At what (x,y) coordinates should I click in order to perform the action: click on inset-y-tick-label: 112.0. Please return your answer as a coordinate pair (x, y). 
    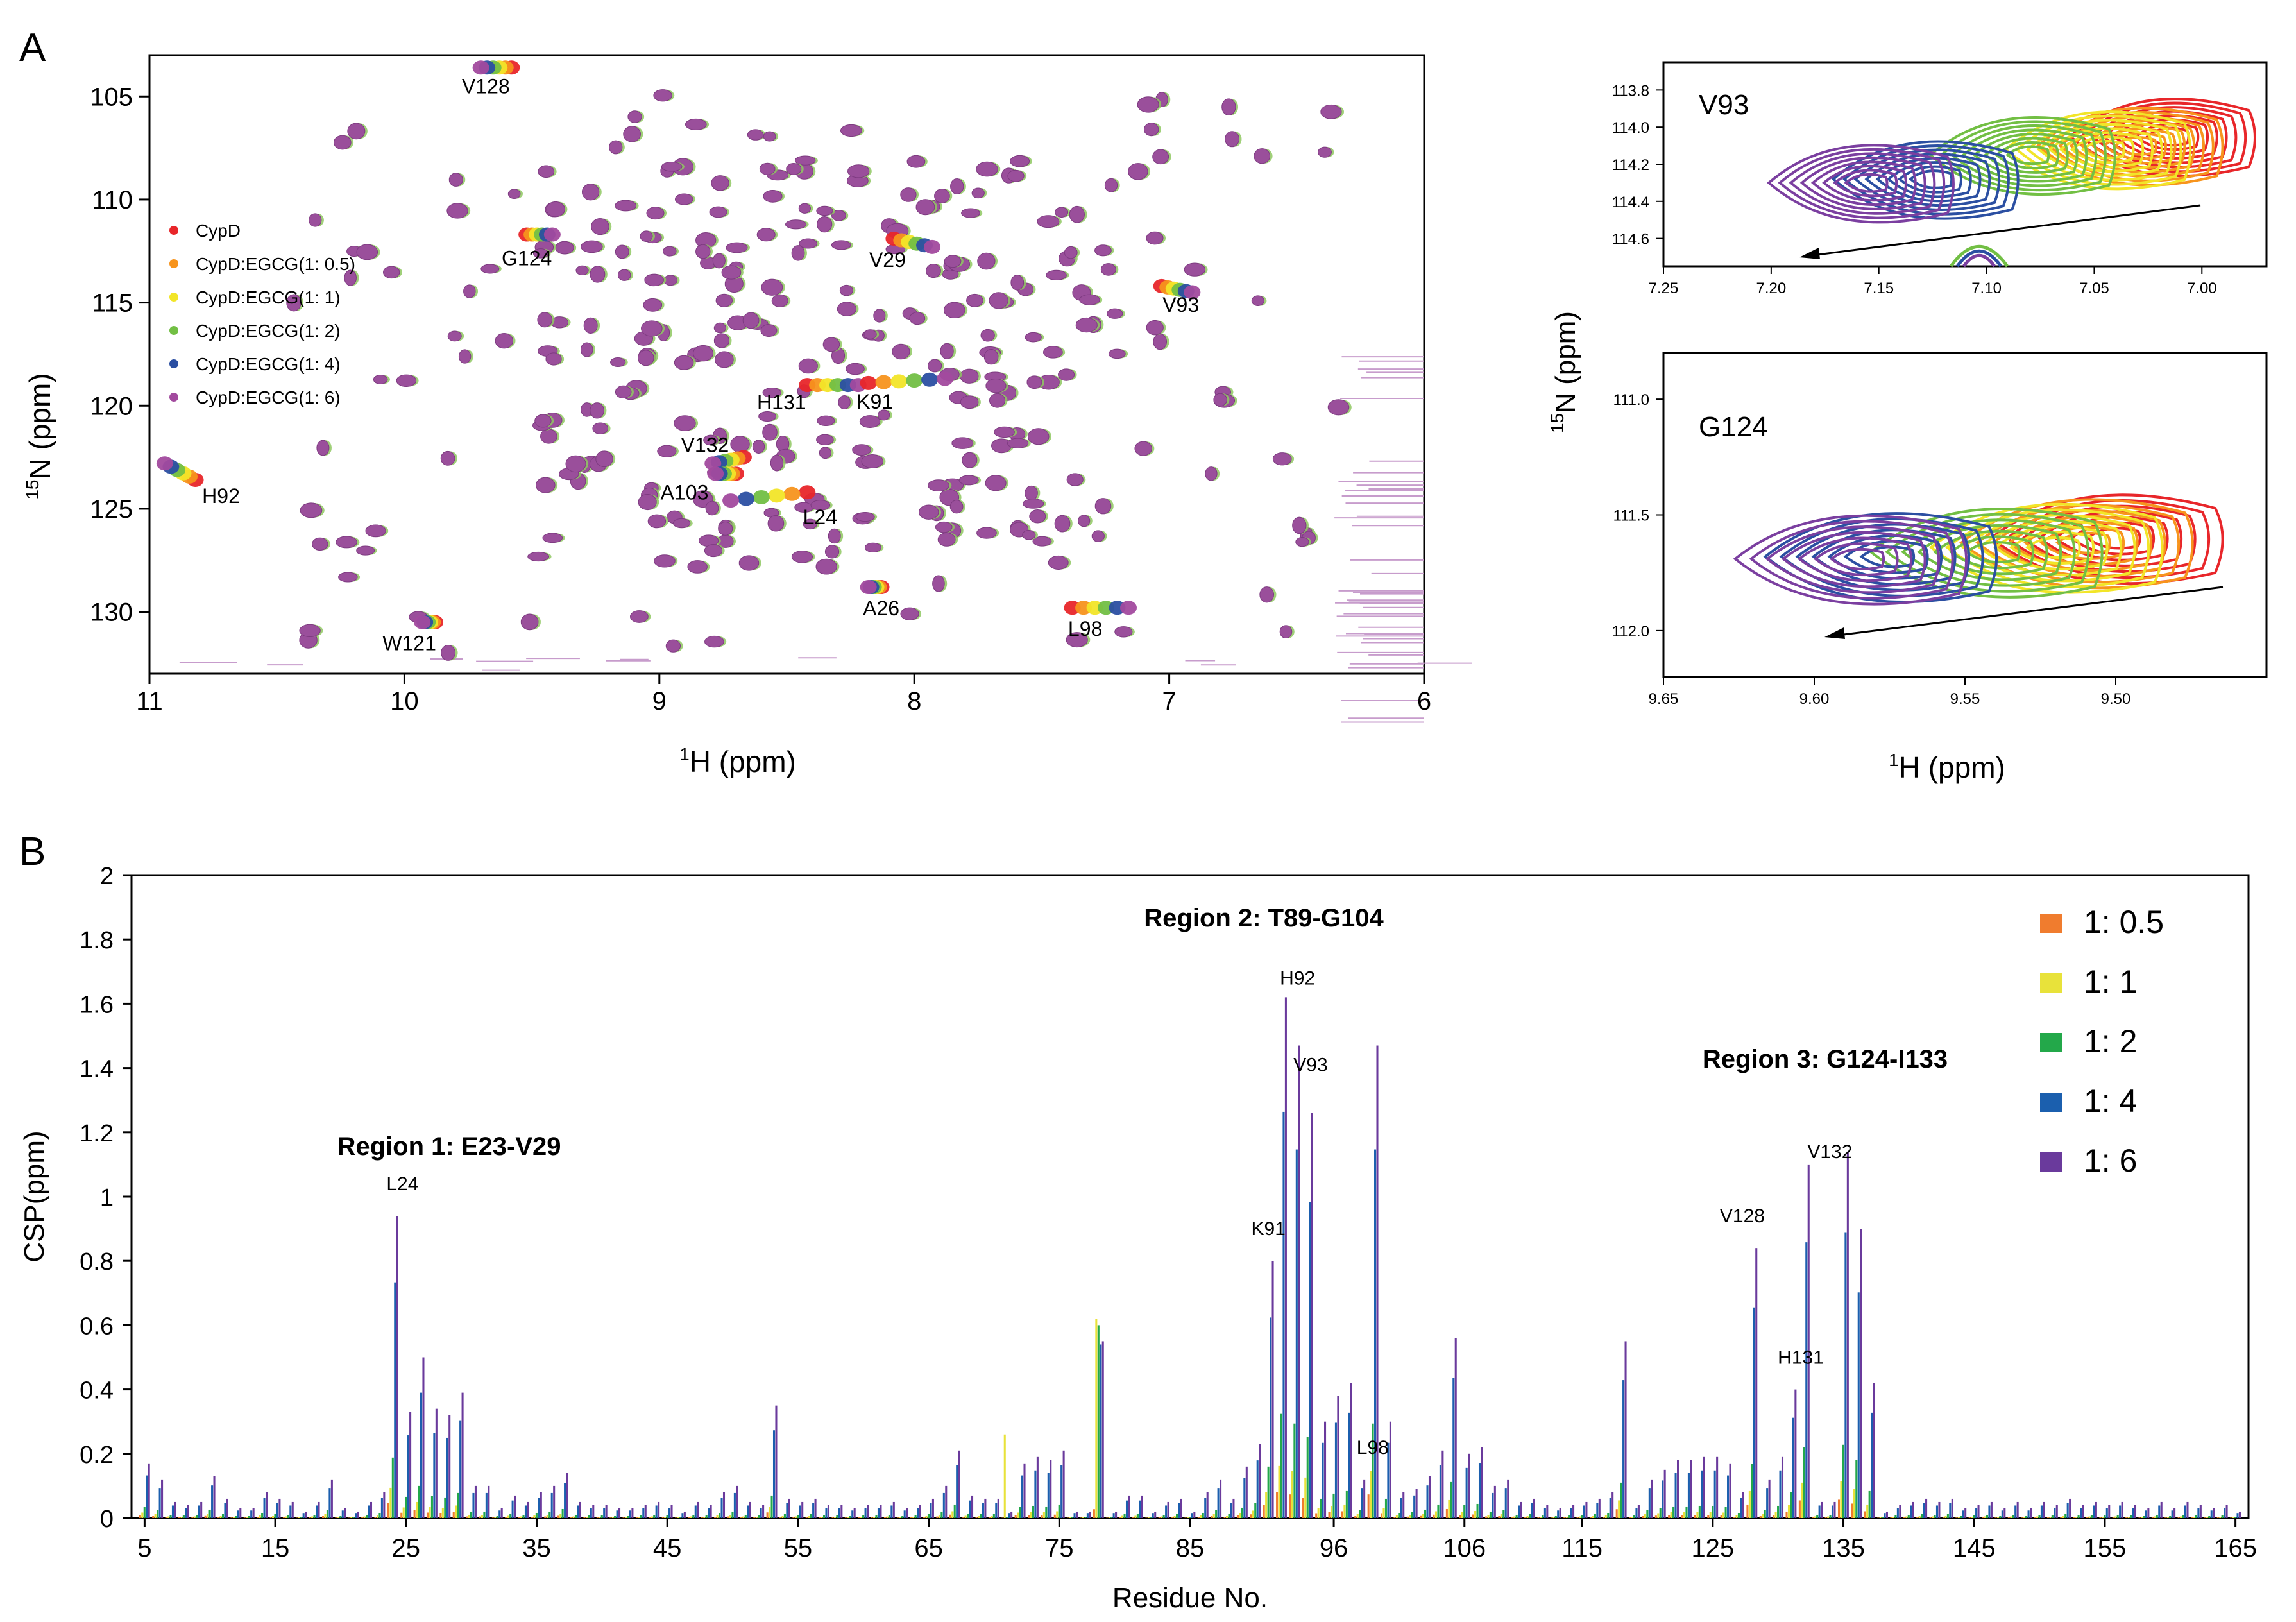
    Looking at the image, I should click on (1631, 631).